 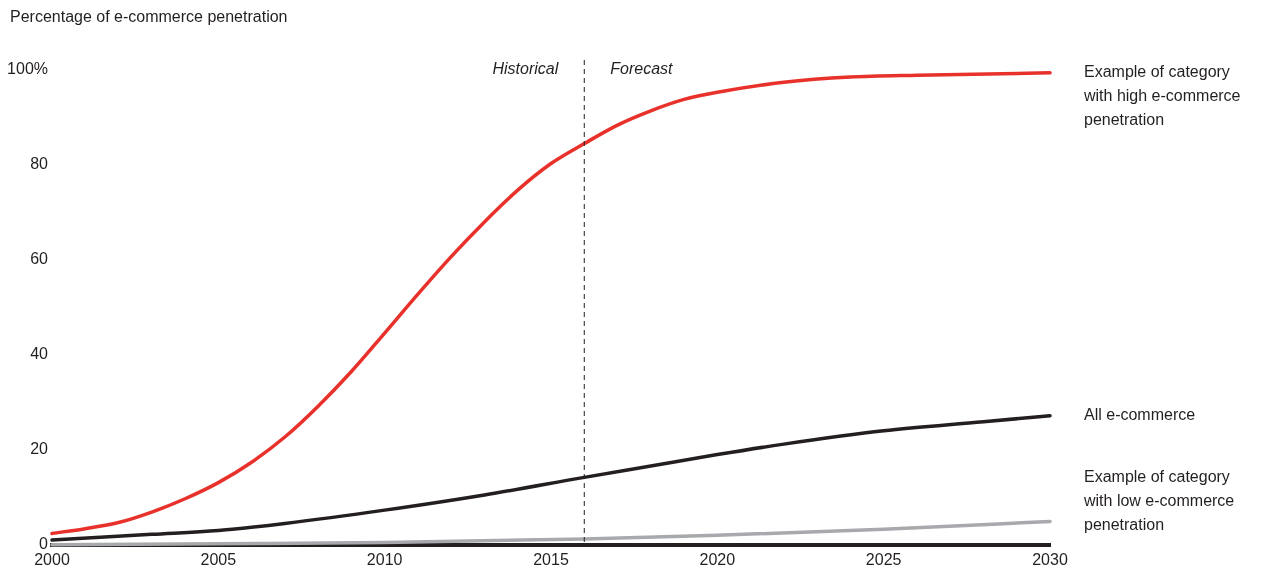 I want to click on annotation: Historical, so click(x=525, y=69).